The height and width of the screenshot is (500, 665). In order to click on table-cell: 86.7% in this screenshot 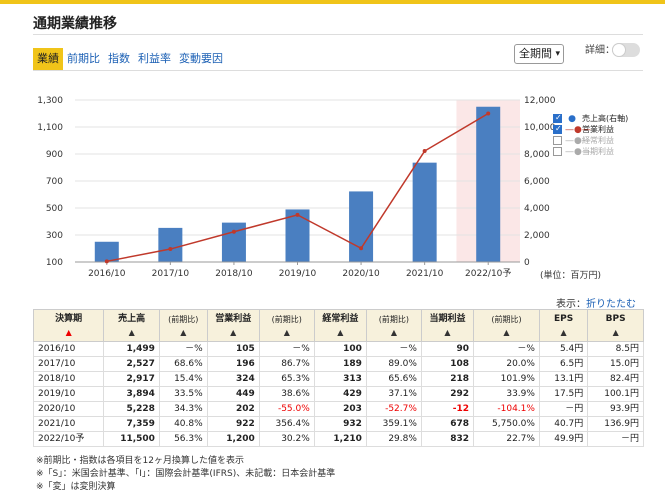, I will do `click(286, 364)`.